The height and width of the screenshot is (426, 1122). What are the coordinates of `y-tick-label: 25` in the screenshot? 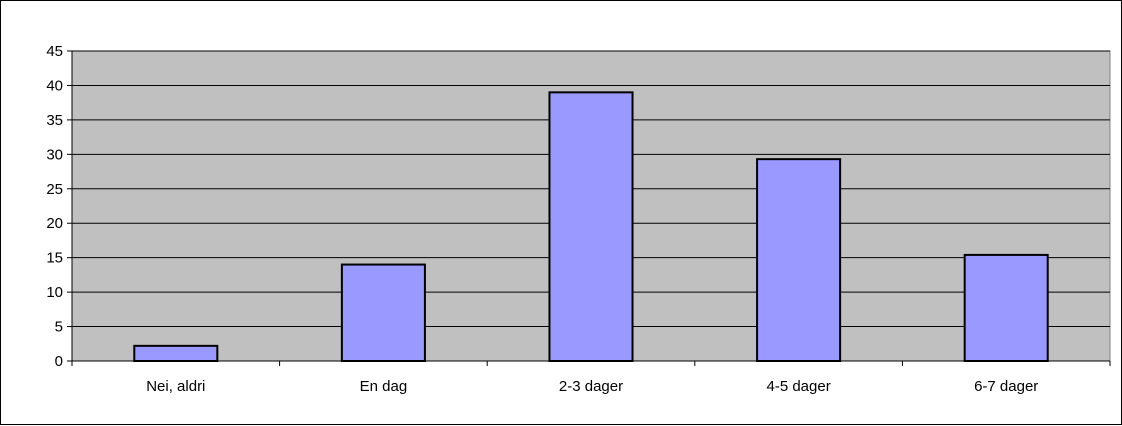 It's located at (54, 189).